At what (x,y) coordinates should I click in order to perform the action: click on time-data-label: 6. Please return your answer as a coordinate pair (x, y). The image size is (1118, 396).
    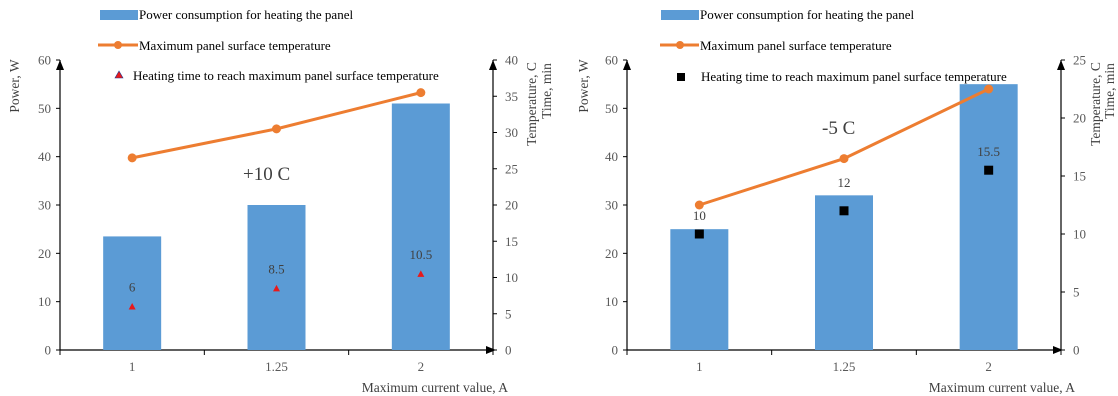
    Looking at the image, I should click on (132, 287).